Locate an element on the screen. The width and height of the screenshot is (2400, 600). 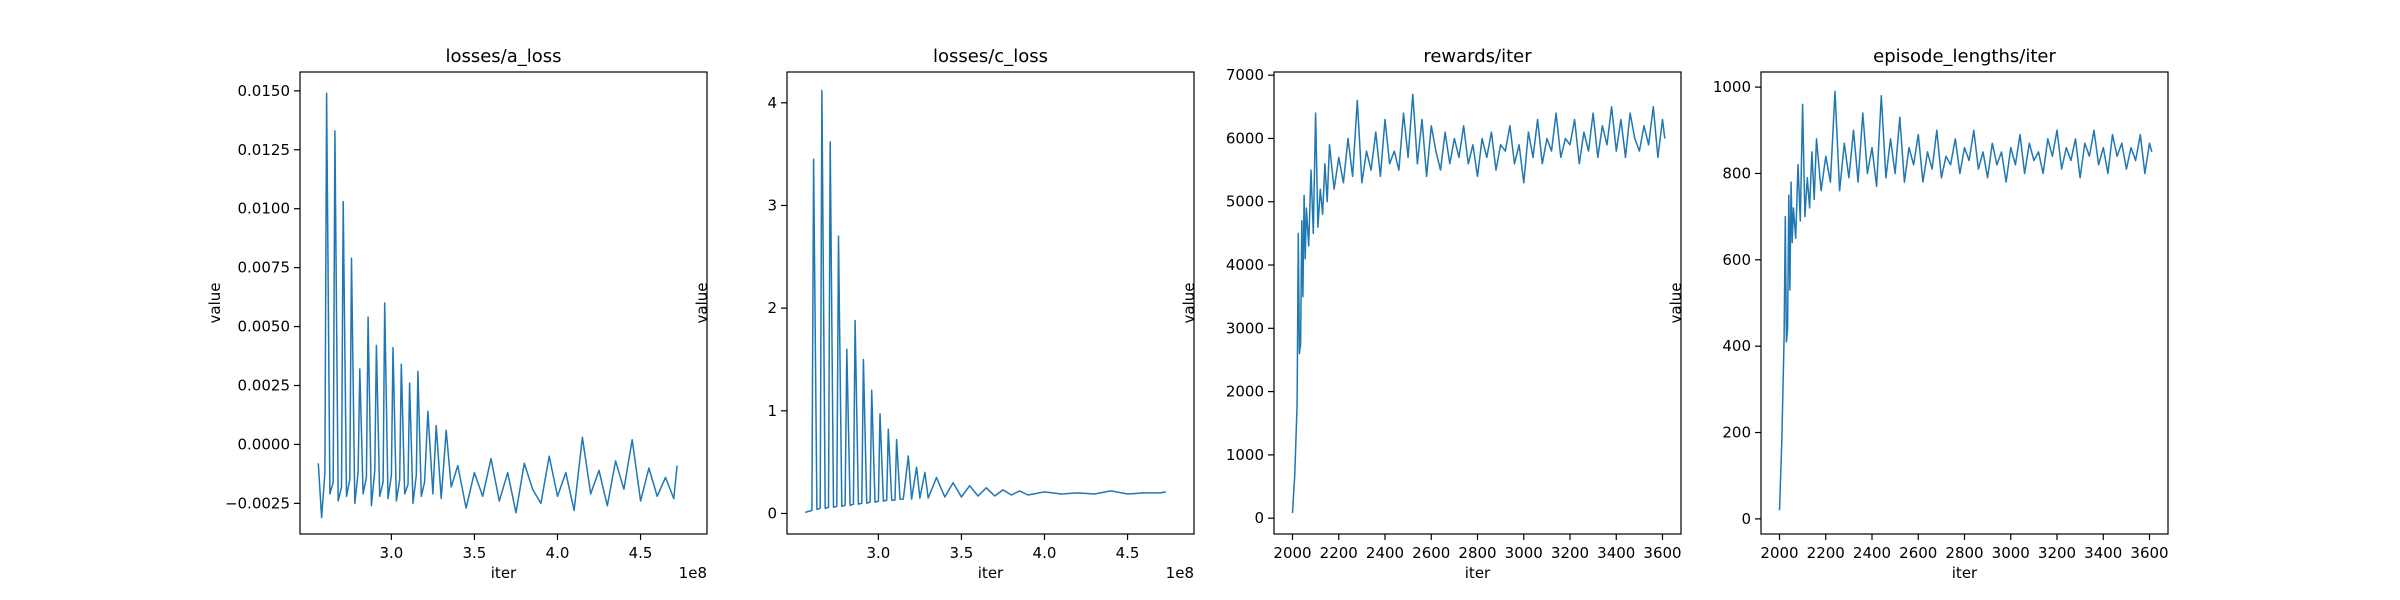
y-tick-label: 600 is located at coordinates (1736, 260).